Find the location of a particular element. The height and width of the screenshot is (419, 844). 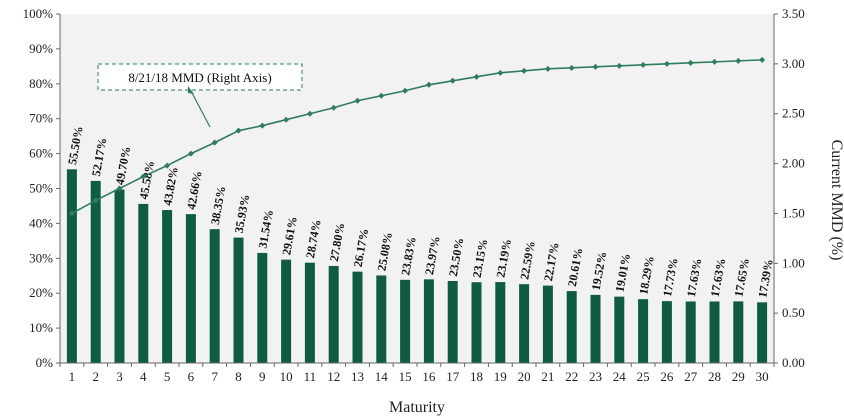

x-tick-label-16: 16 is located at coordinates (429, 376).